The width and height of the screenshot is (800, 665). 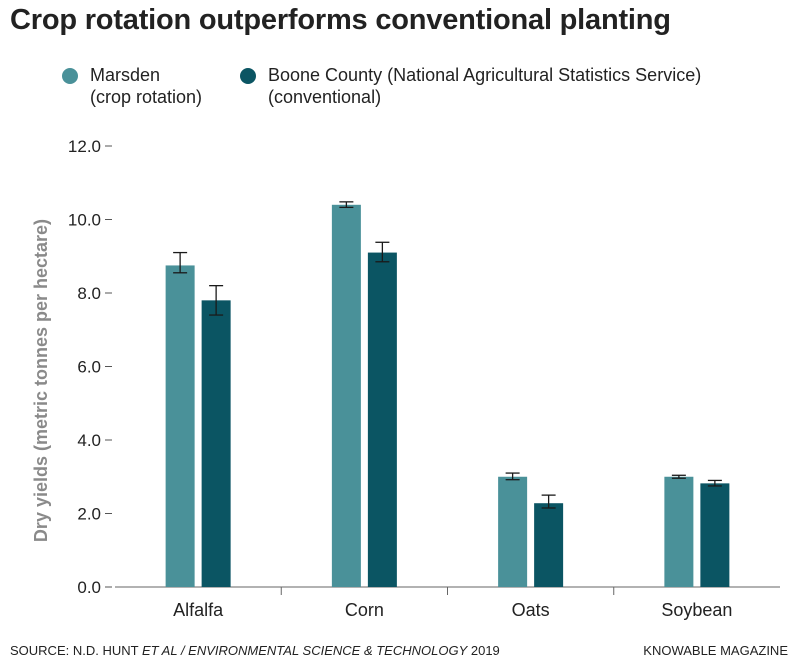 What do you see at coordinates (531, 610) in the screenshot?
I see `x-tick-label: Oats` at bounding box center [531, 610].